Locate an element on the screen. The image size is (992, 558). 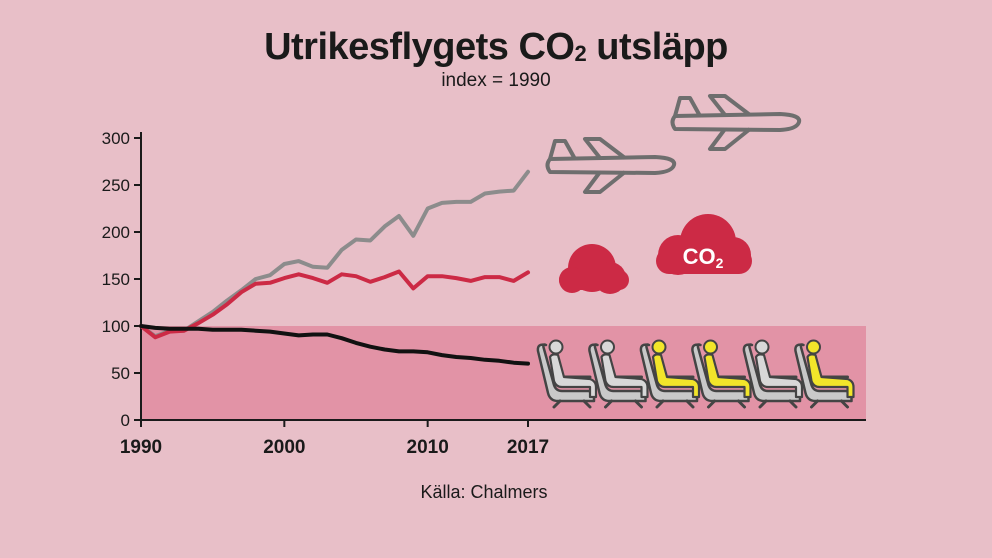
x-tick-label: 1990 is located at coordinates (141, 447).